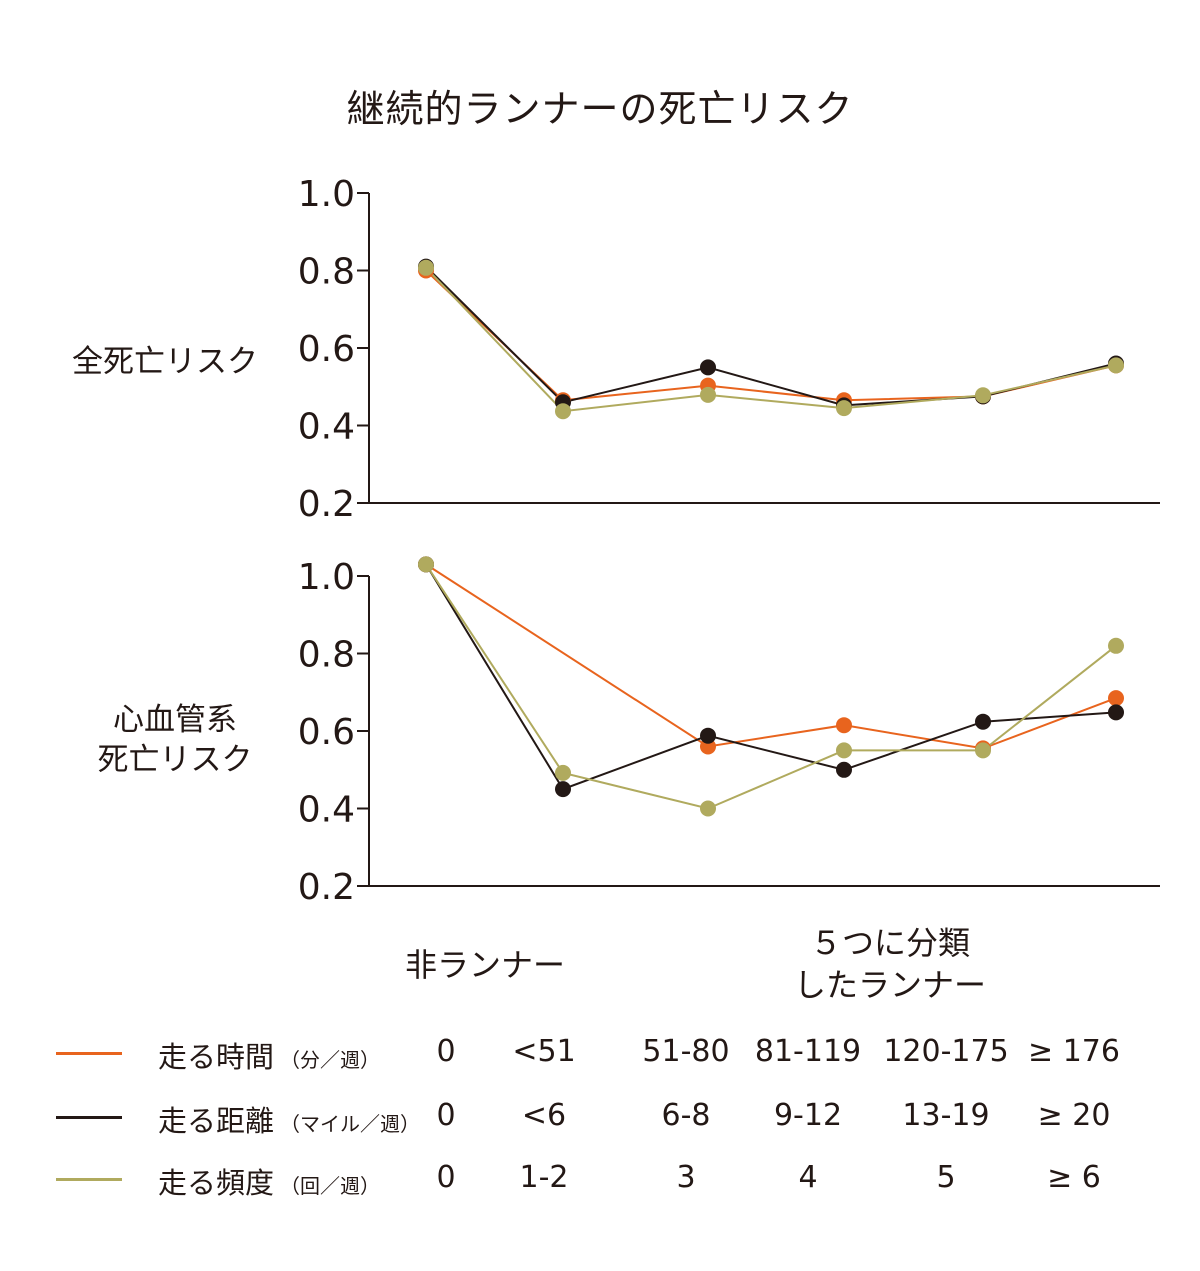  What do you see at coordinates (946, 1115) in the screenshot?
I see `category-value: 13-19` at bounding box center [946, 1115].